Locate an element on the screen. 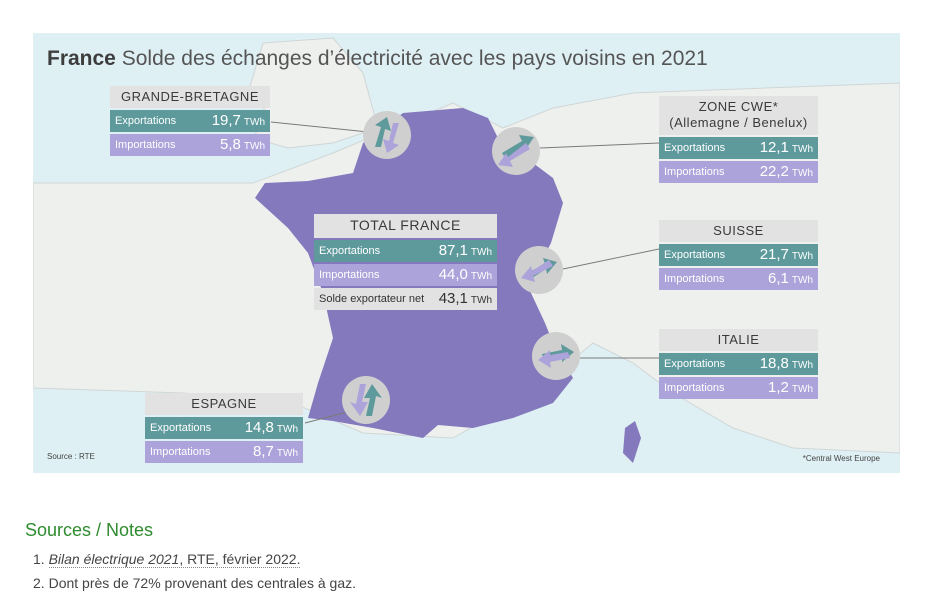 This screenshot has height=608, width=933. exchange-icon-espagne is located at coordinates (366, 400).